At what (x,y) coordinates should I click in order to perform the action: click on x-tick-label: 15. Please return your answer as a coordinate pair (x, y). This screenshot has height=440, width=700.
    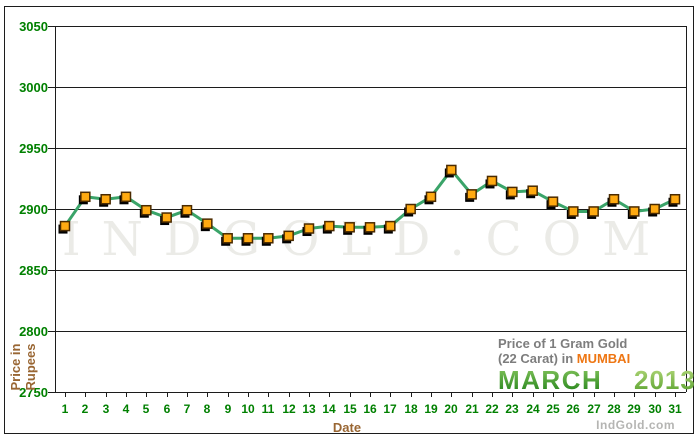
    Looking at the image, I should click on (350, 409).